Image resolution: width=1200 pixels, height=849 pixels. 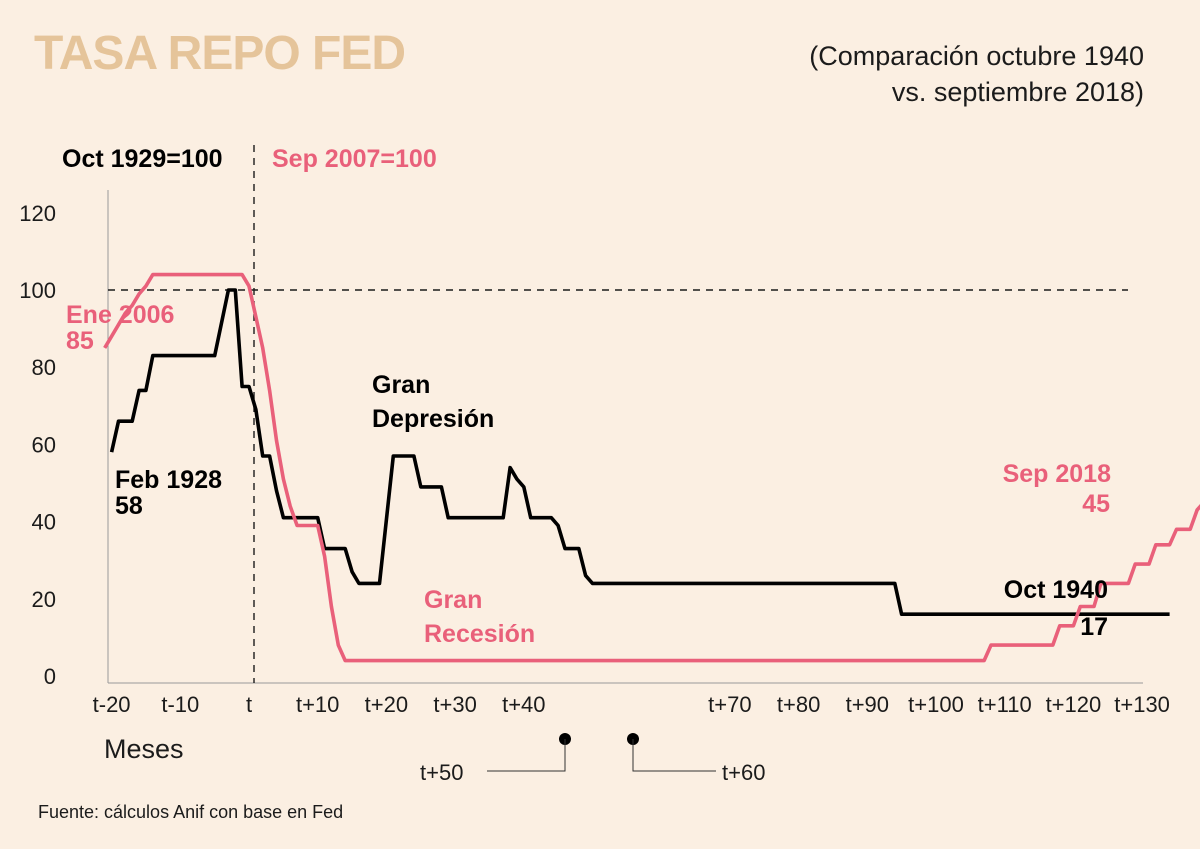 I want to click on annotation-sep2018: Sep 2018, so click(x=1057, y=474).